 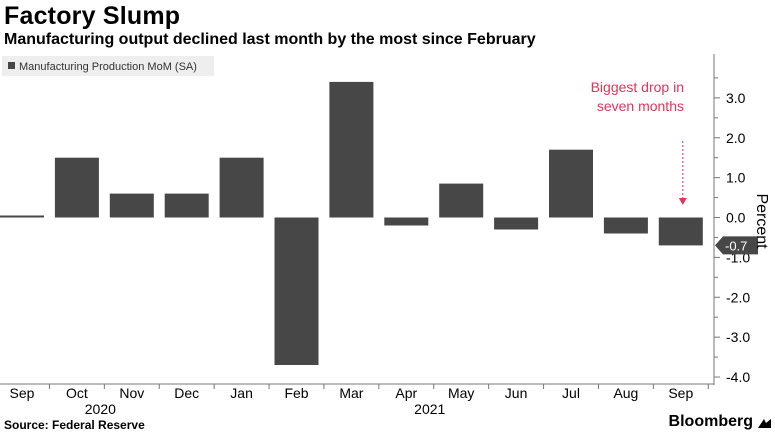 I want to click on y-tick-label: 3.0, so click(x=736, y=98).